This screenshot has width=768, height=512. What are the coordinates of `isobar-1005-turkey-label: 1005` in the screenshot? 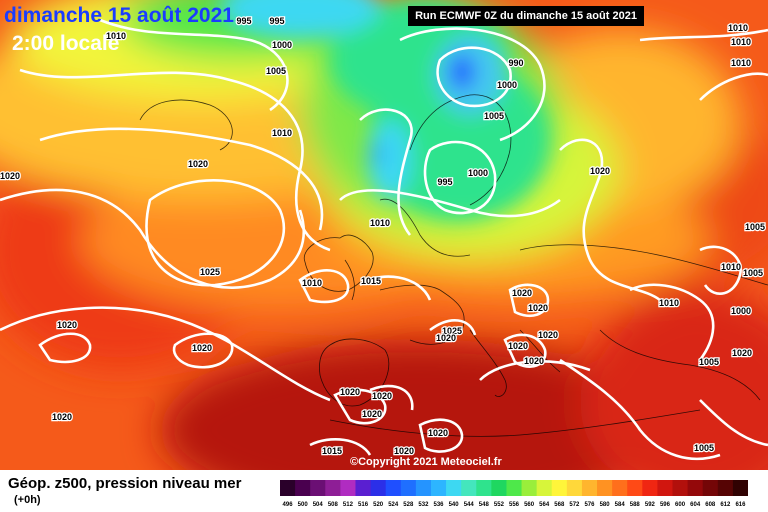 It's located at (704, 448).